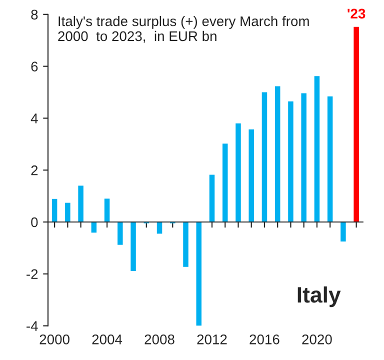 Image resolution: width=384 pixels, height=360 pixels. What do you see at coordinates (34, 170) in the screenshot?
I see `y-tick-label: 2` at bounding box center [34, 170].